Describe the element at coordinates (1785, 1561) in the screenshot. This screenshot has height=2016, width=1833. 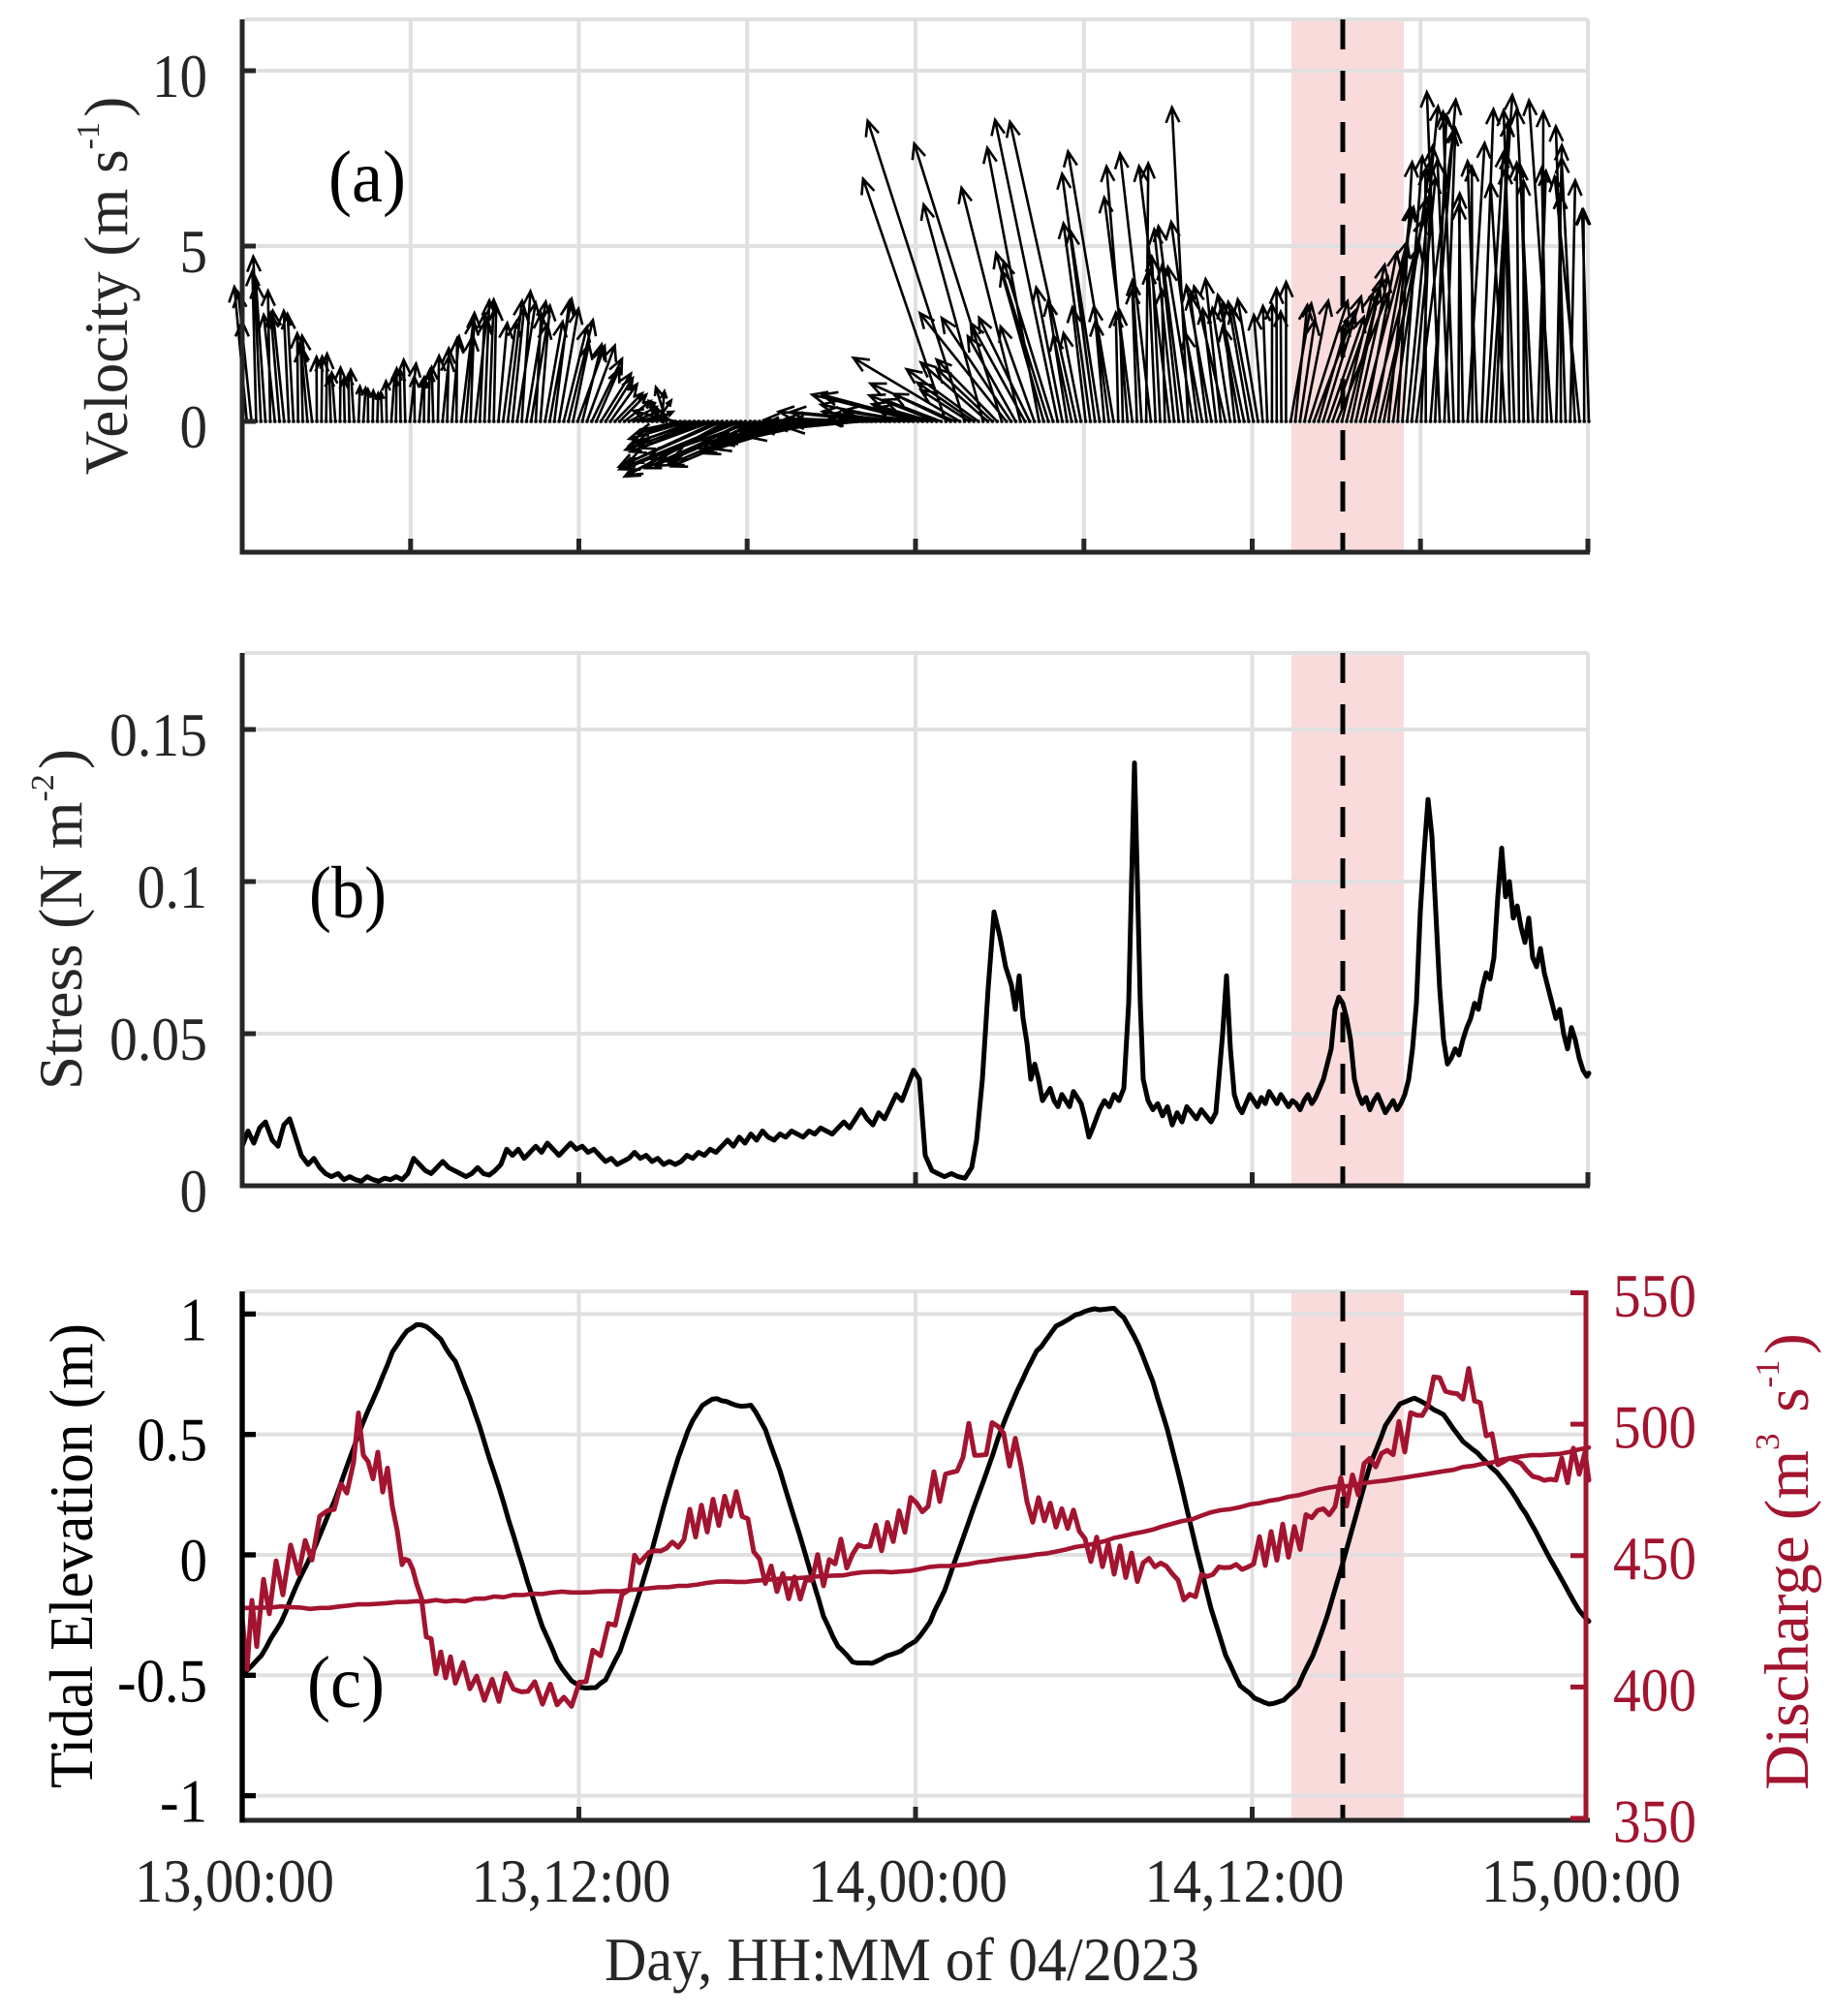
I see `svg-text: Discharge (m3 s-1 )` at that location.